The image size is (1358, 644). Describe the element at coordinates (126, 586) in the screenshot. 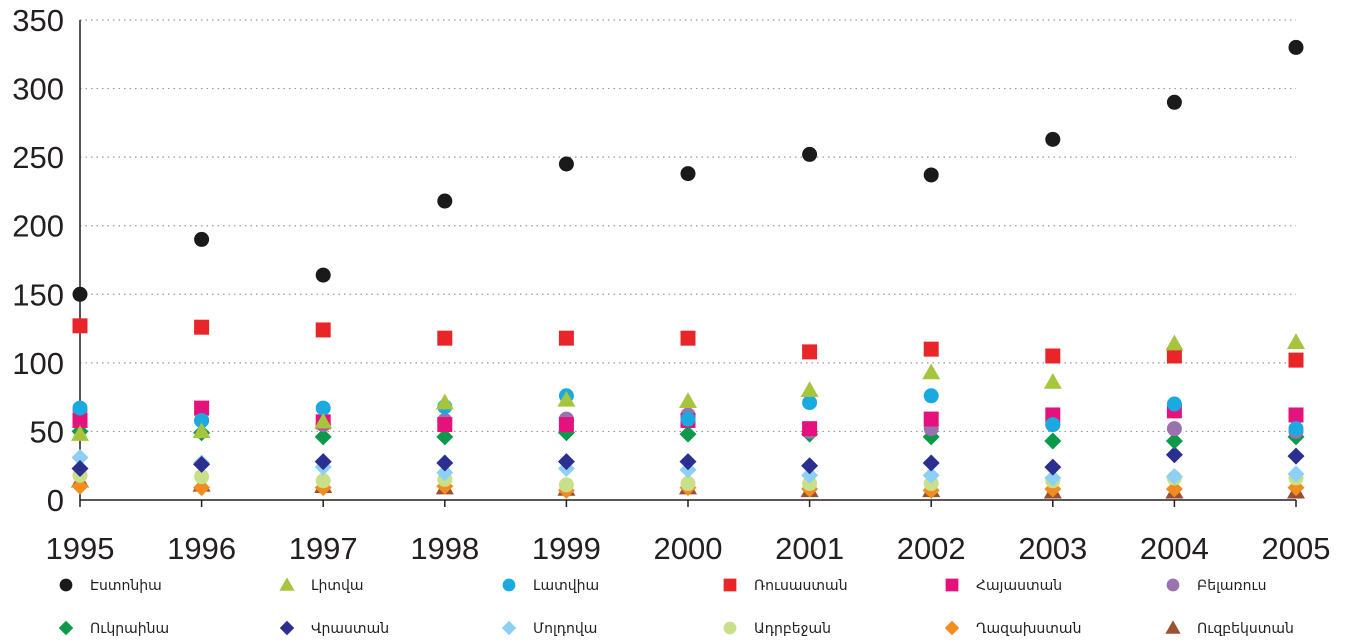

I see `legend-label: Էստոնիա` at that location.